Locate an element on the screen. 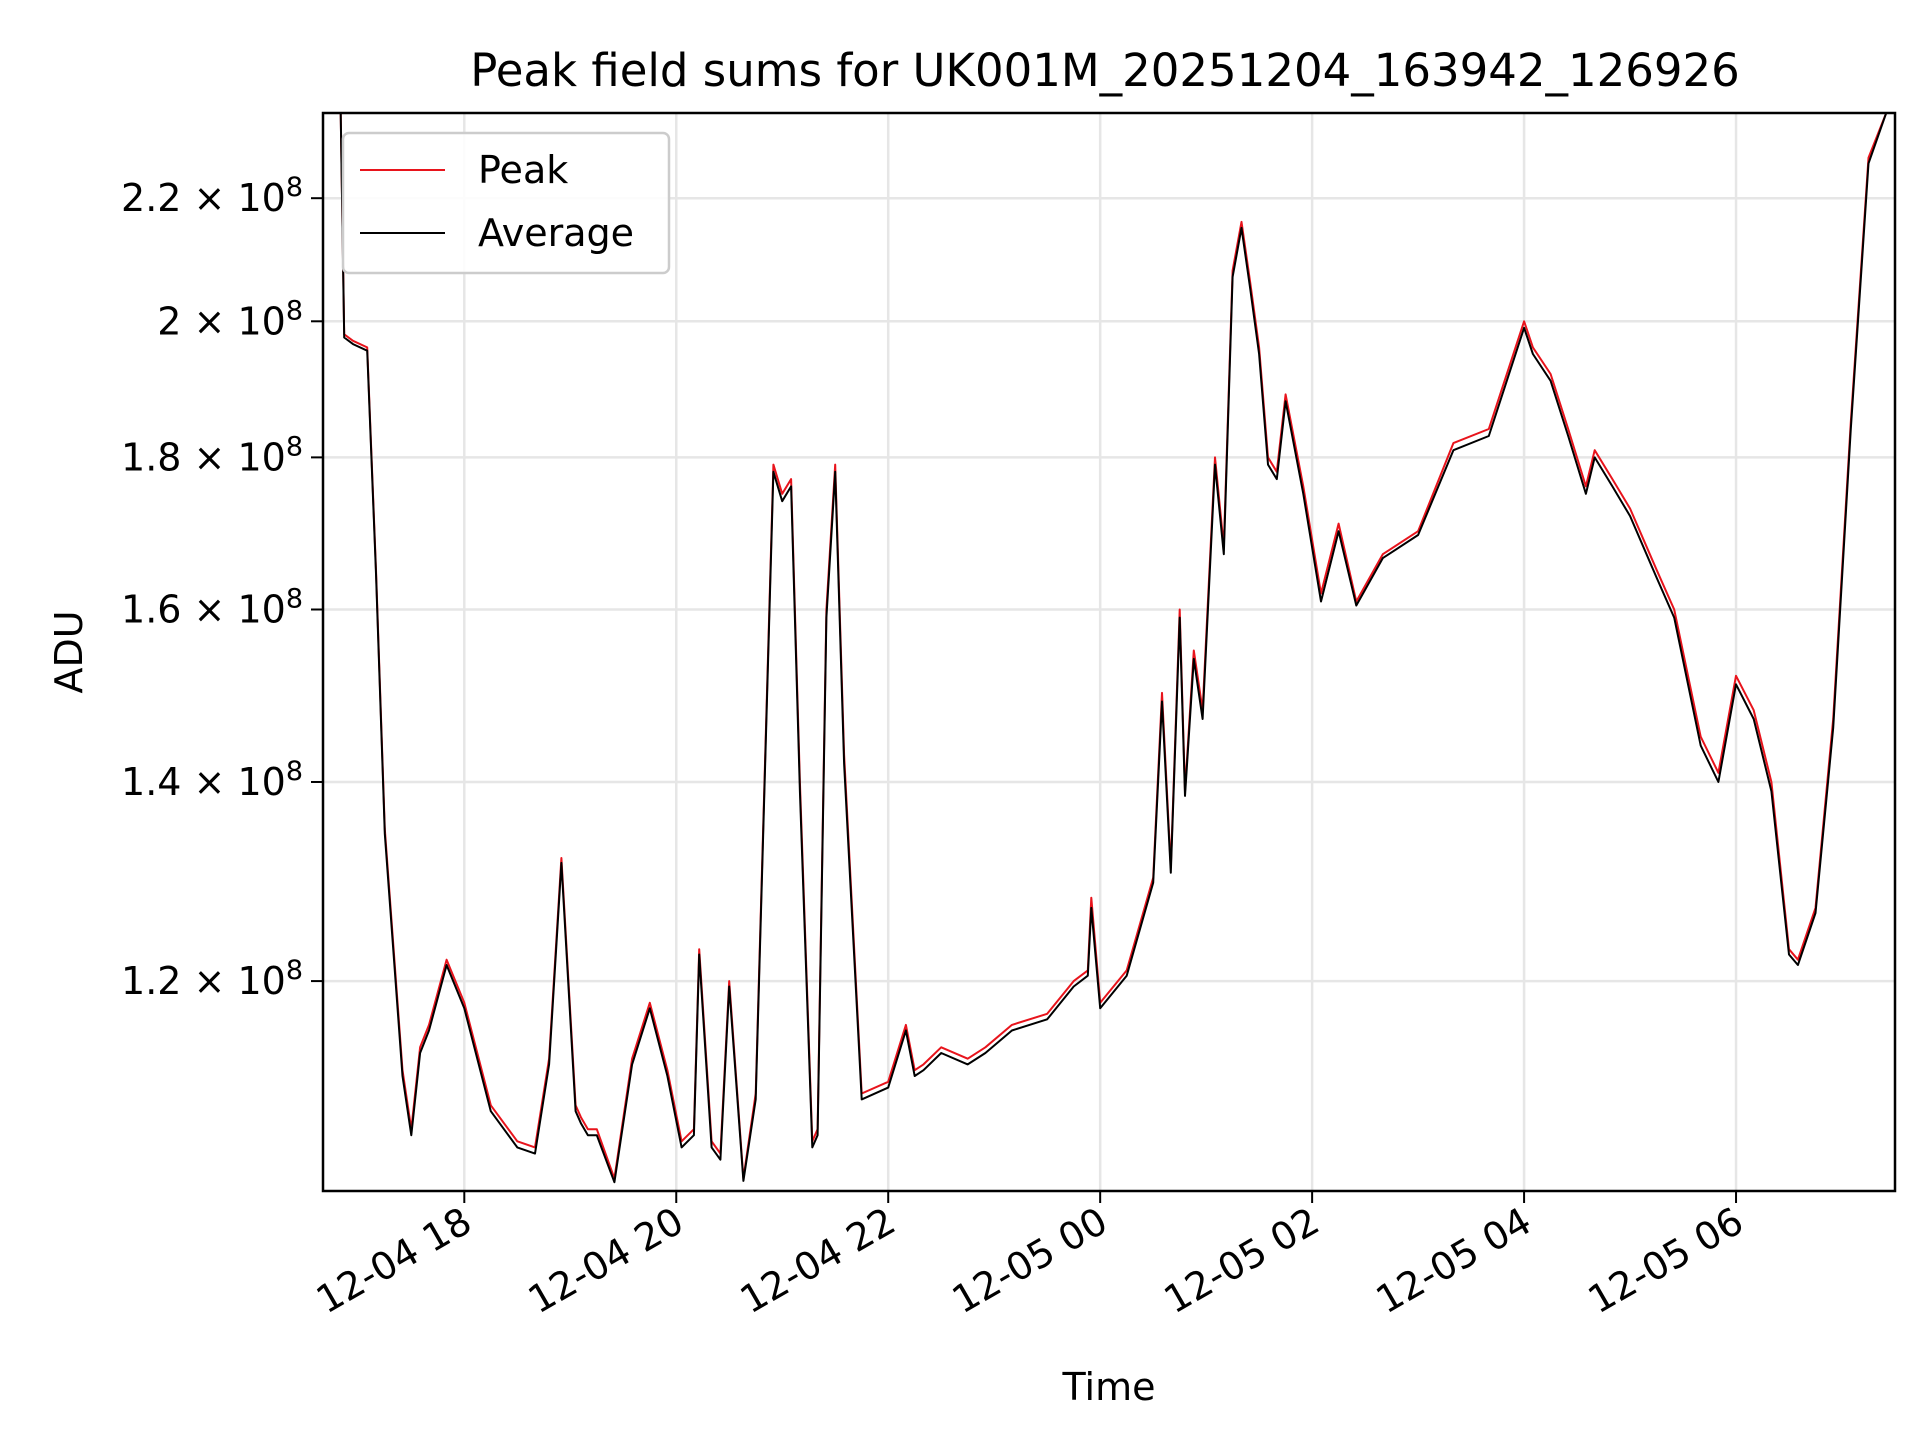  legend: Peak Average is located at coordinates (506, 203).